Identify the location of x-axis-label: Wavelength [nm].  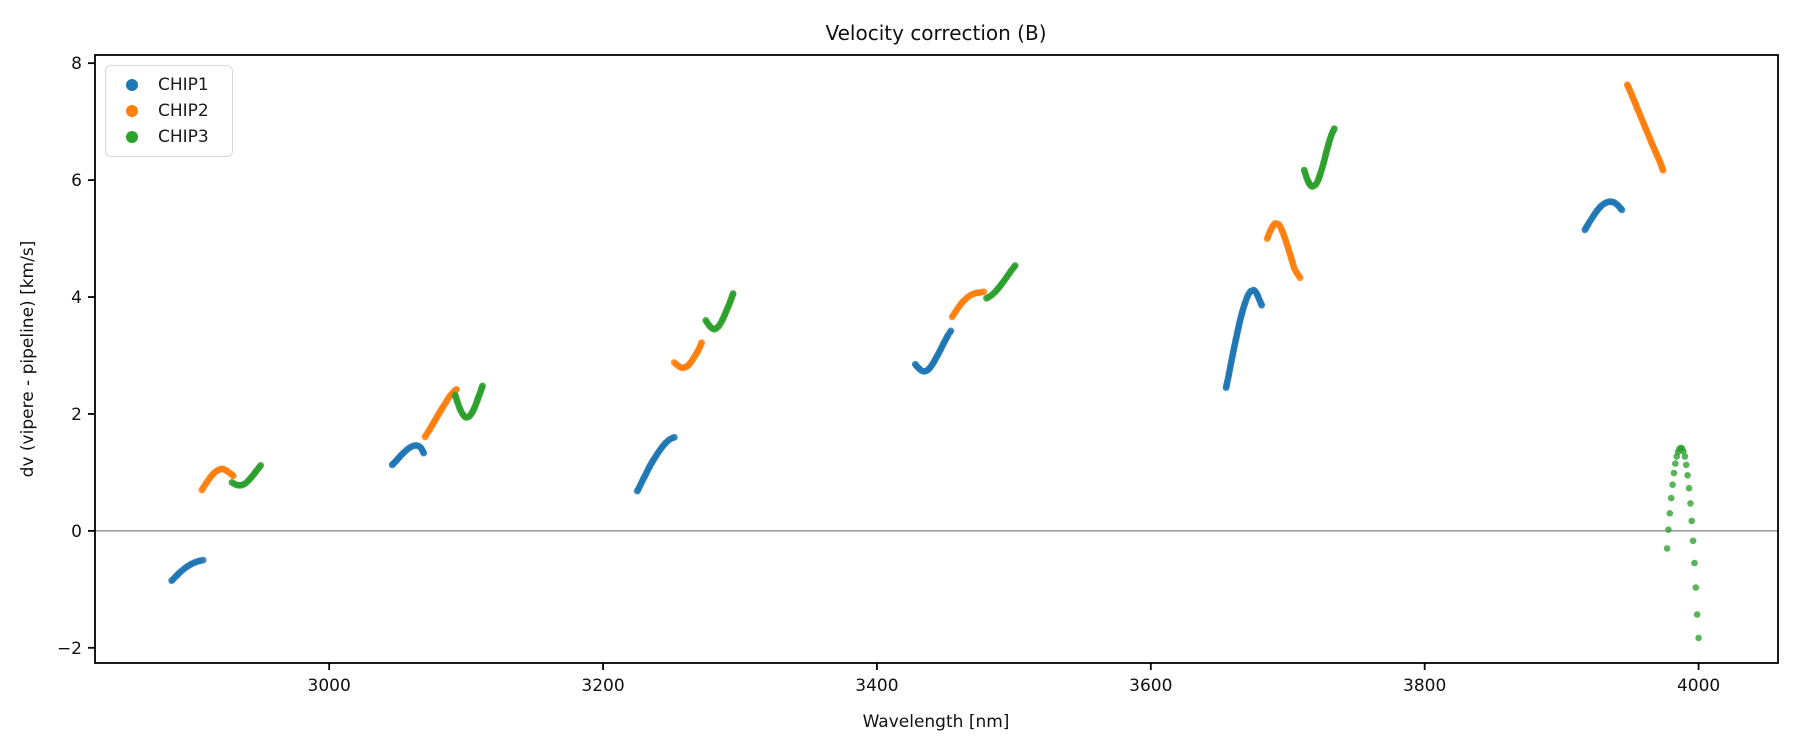
(936, 722).